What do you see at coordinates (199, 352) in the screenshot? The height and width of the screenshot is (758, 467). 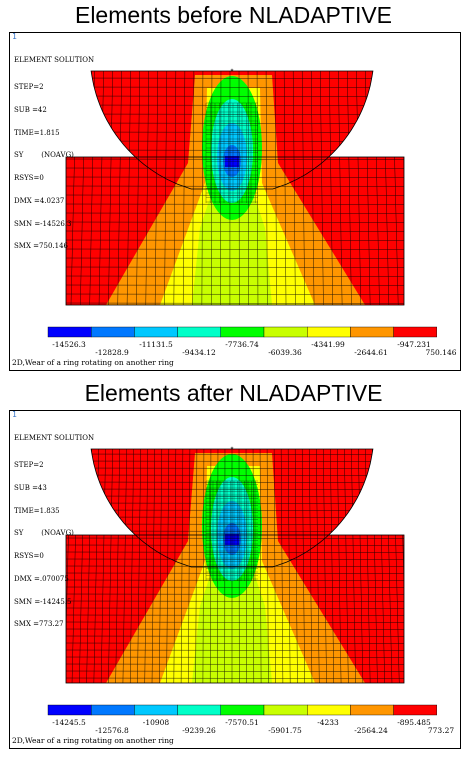 I see `legend-label: -9434.12` at bounding box center [199, 352].